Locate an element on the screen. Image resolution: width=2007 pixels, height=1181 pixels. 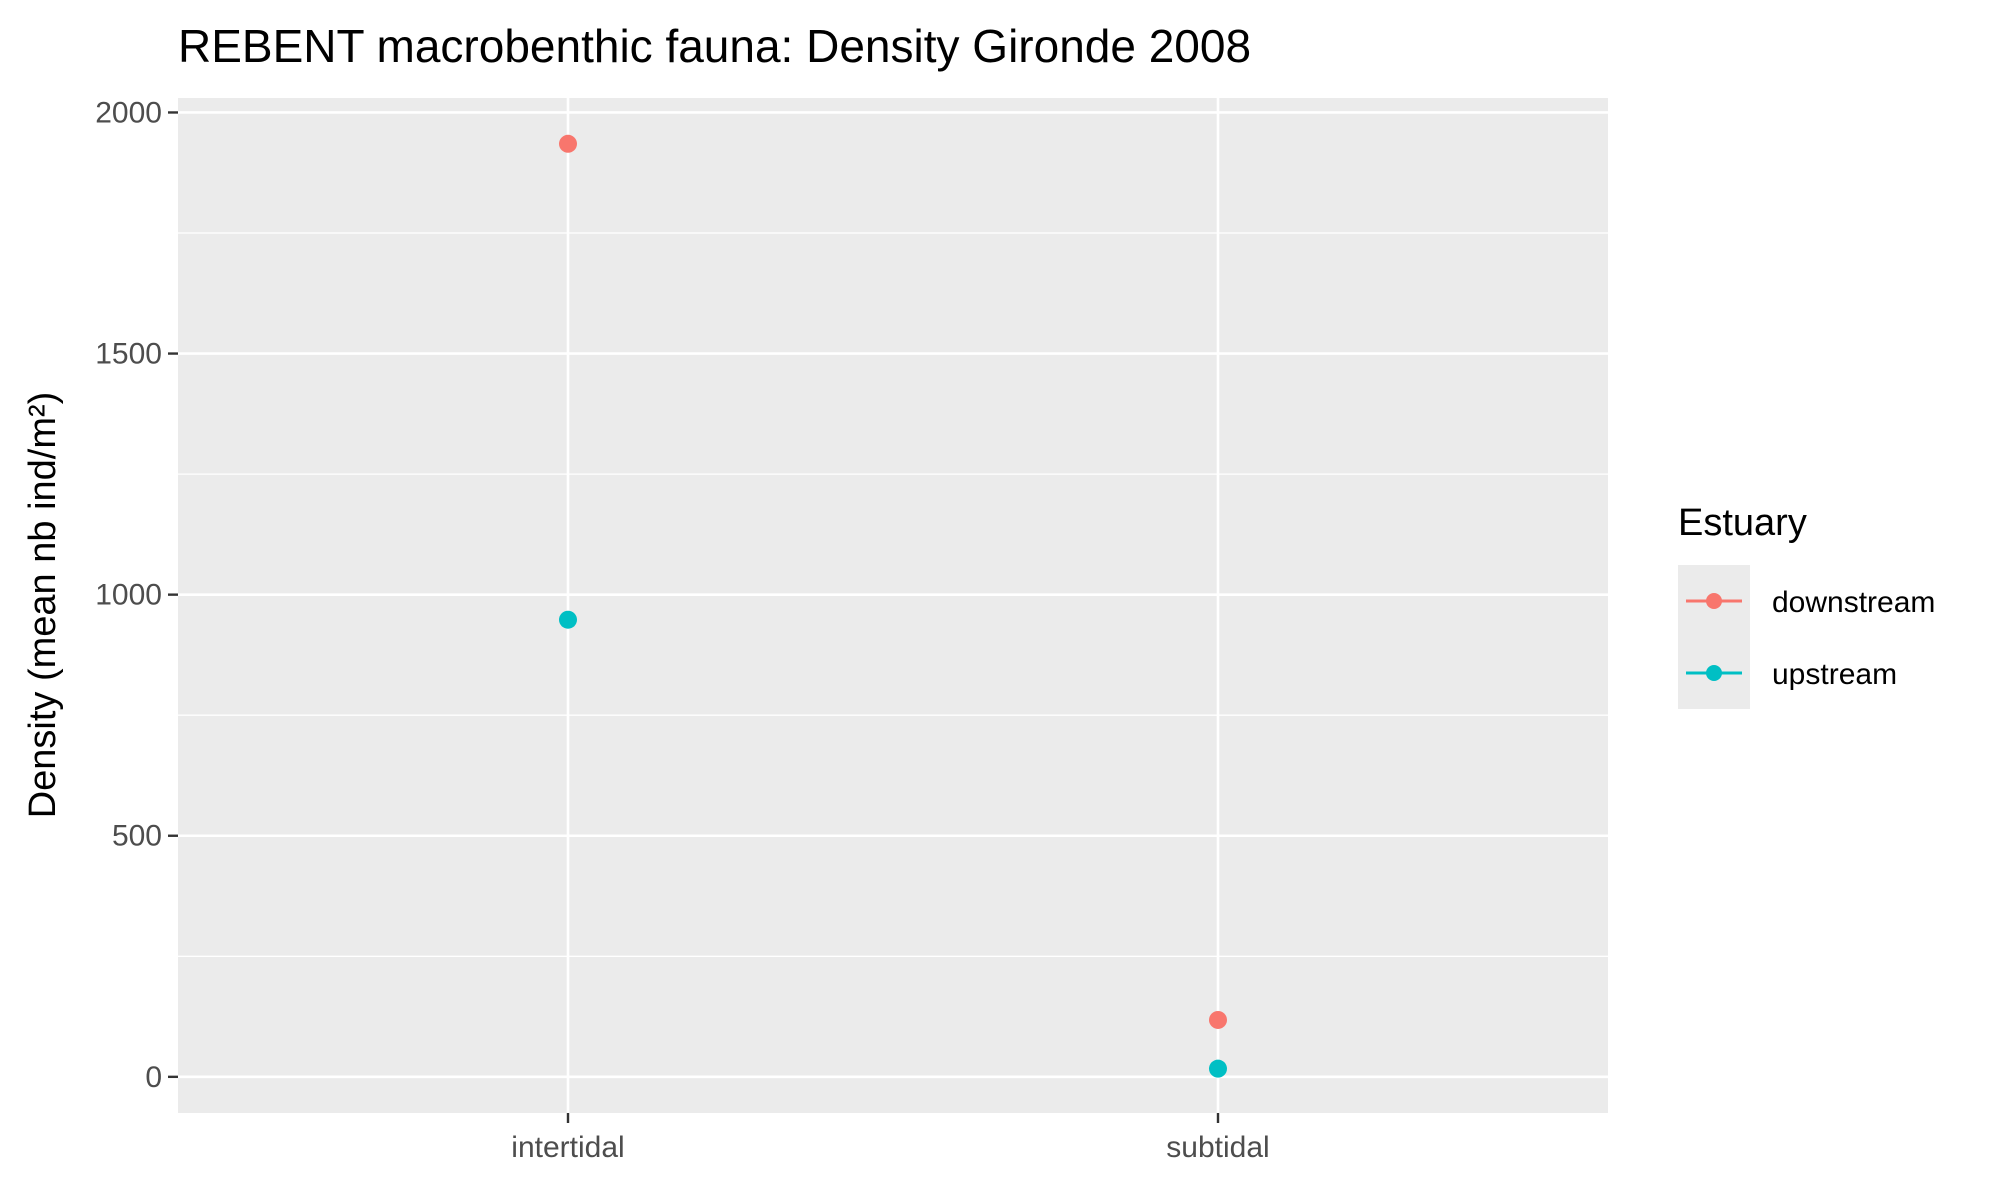
y-tick-label: 1000 is located at coordinates (128, 595).